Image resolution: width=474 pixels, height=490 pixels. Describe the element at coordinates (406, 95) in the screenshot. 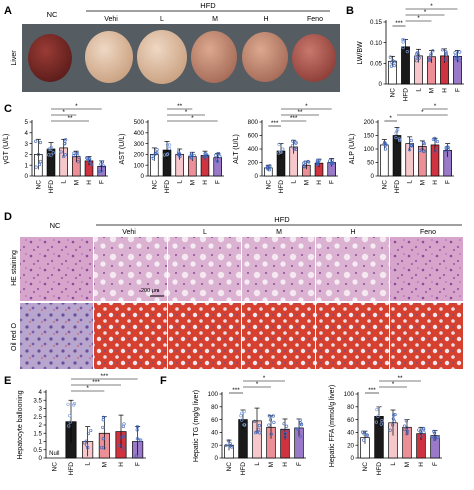

I see `x-tick-label: HFD` at that location.